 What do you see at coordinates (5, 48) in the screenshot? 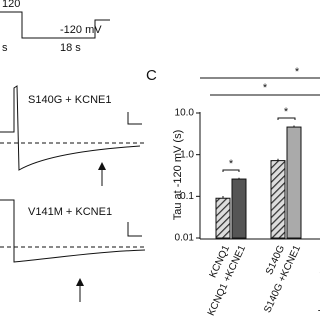
I see `protocol-label: s` at bounding box center [5, 48].